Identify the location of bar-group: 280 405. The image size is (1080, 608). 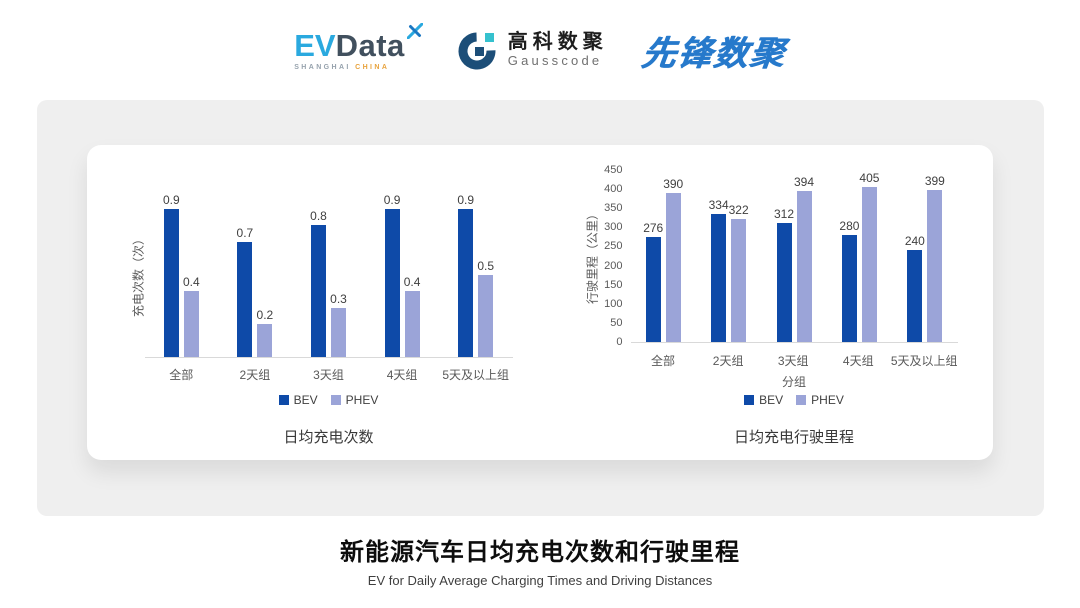
(859, 256).